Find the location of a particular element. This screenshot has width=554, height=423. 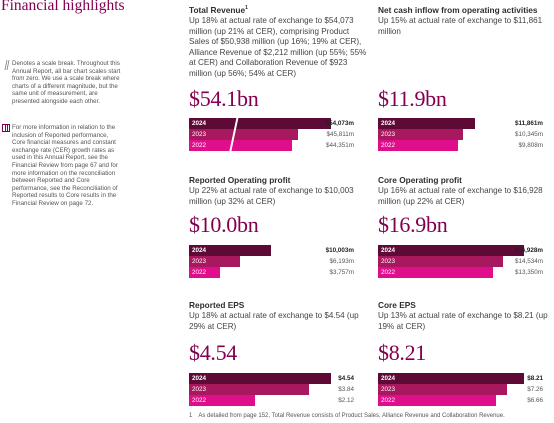

panel-title-text: Core EPS is located at coordinates (397, 305).